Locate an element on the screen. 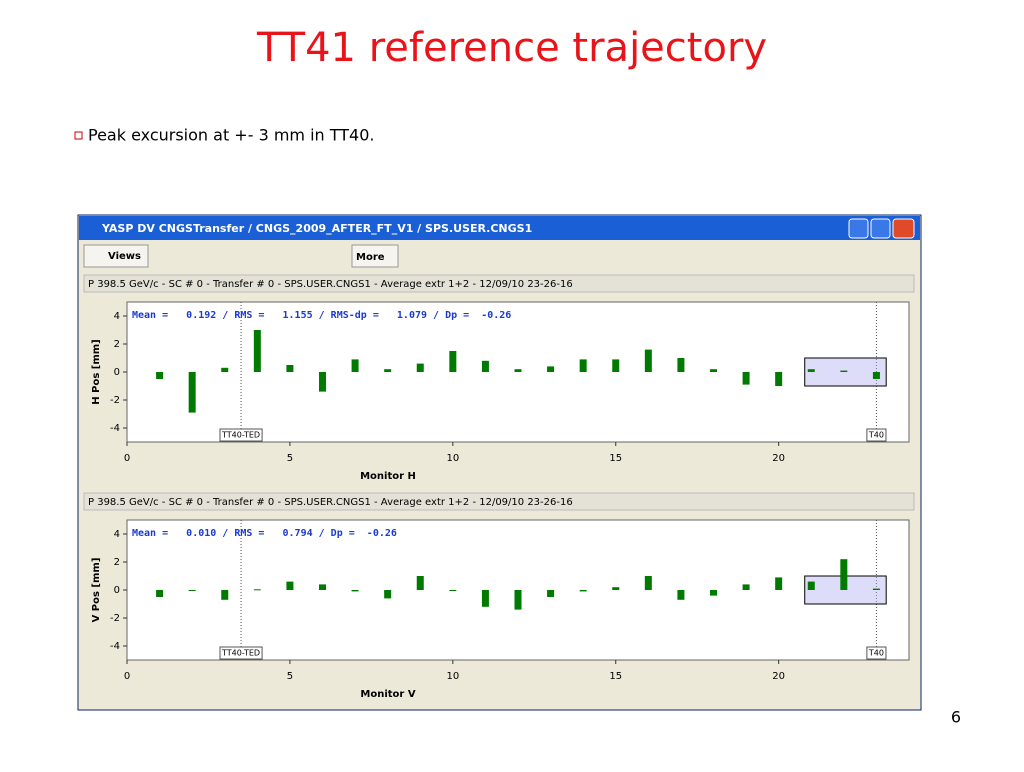  close-button is located at coordinates (903, 228).